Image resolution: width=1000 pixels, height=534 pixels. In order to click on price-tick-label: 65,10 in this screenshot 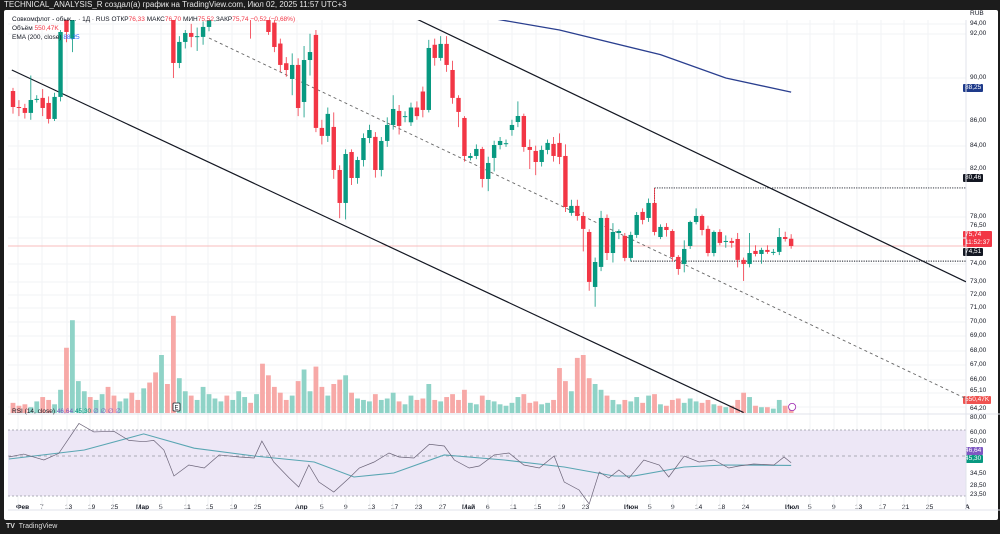, I will do `click(978, 390)`.